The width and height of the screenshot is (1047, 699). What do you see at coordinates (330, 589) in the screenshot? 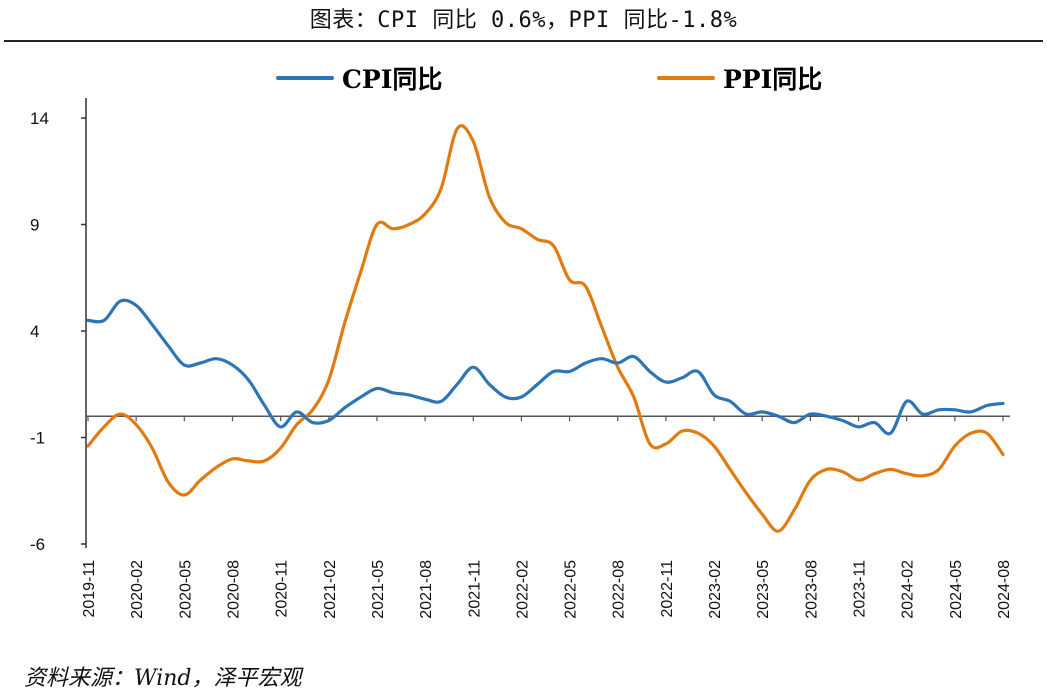
I see `x-tick-label: 2021-02` at bounding box center [330, 589].